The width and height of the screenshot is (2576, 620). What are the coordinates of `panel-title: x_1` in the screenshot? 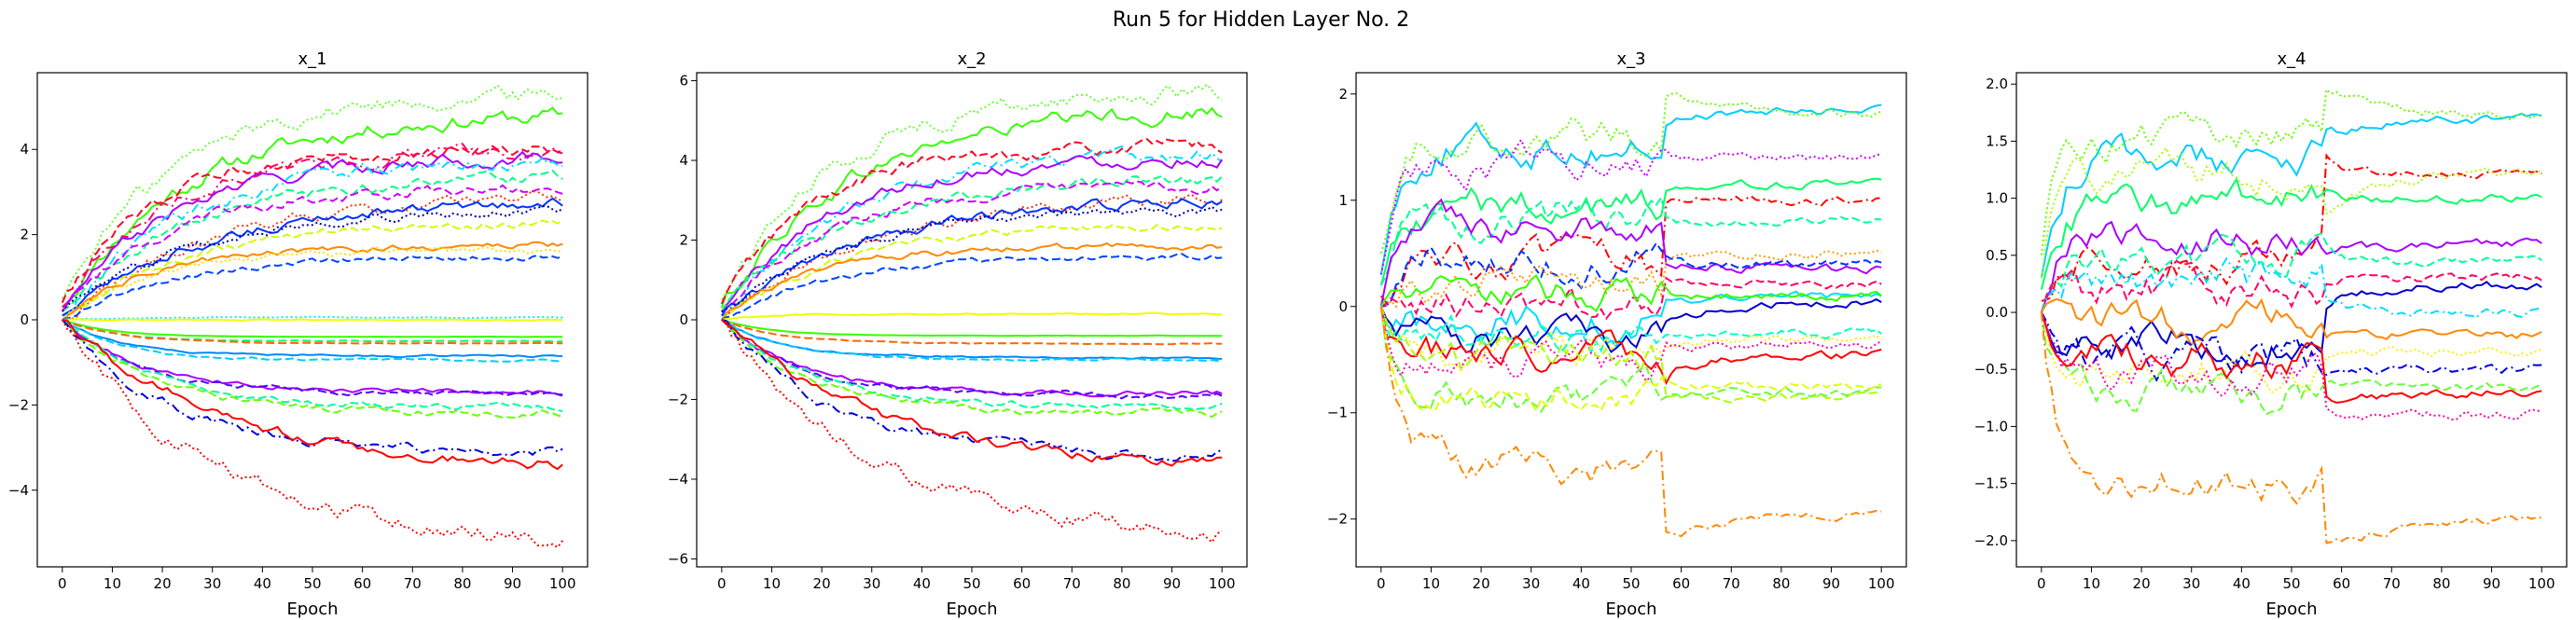 It's located at (312, 59).